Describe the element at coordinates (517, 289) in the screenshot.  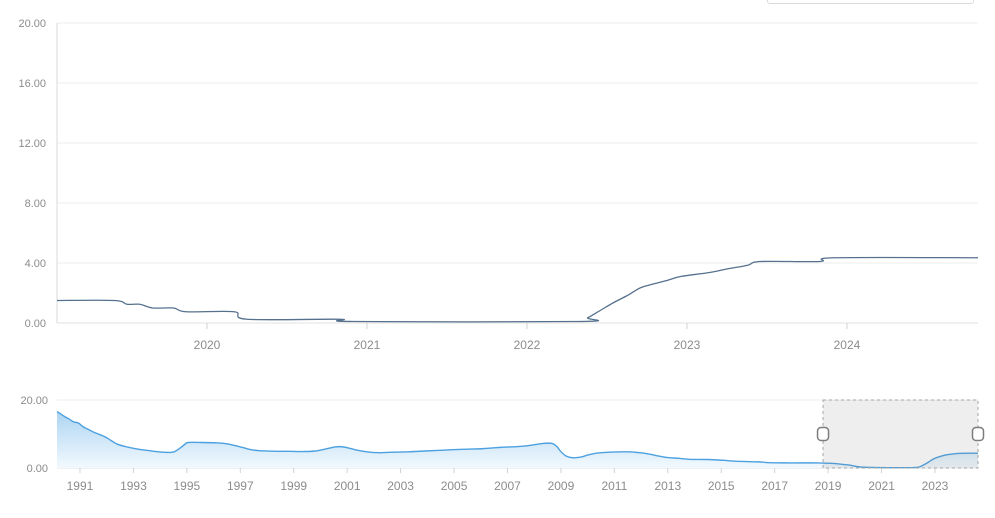
I see `main-series-line` at that location.